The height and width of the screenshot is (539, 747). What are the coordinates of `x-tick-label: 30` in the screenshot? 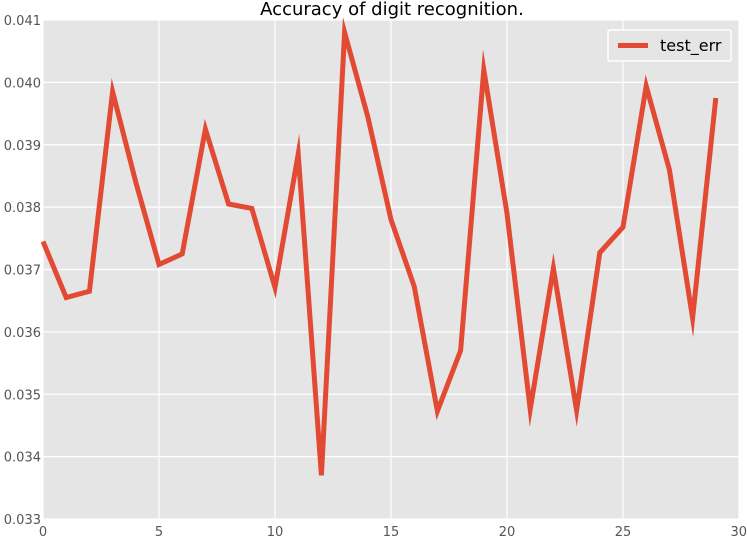 It's located at (738, 532).